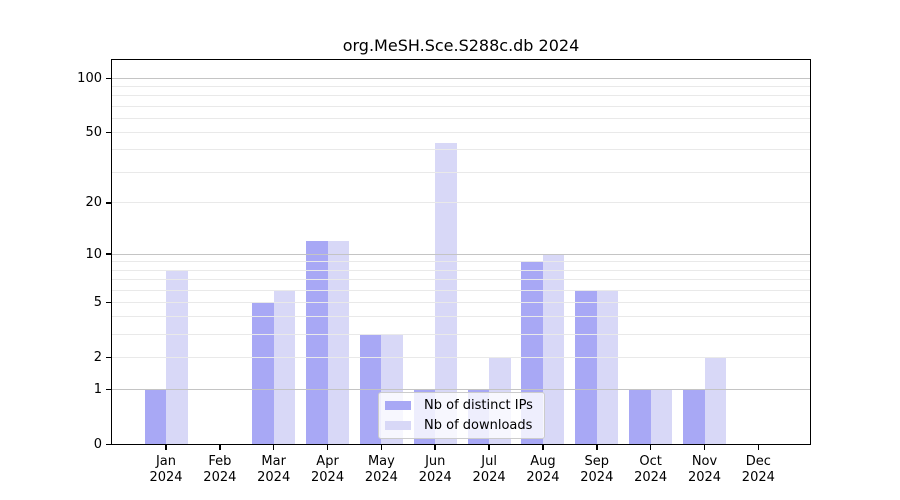  Describe the element at coordinates (89, 78) in the screenshot. I see `y-tick-label-100: 100` at that location.